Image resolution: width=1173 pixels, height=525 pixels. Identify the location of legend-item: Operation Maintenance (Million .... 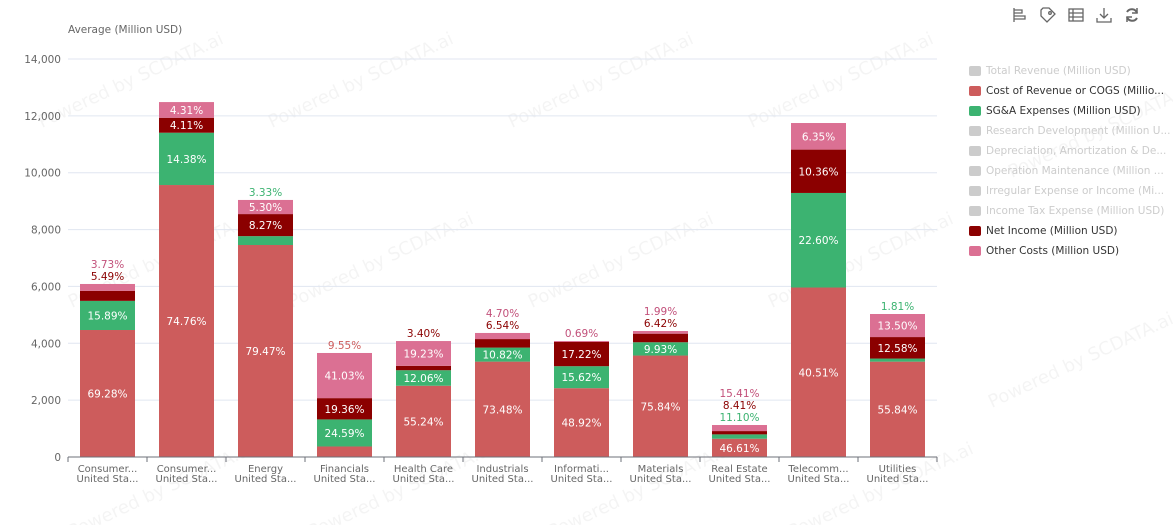
(1069, 171).